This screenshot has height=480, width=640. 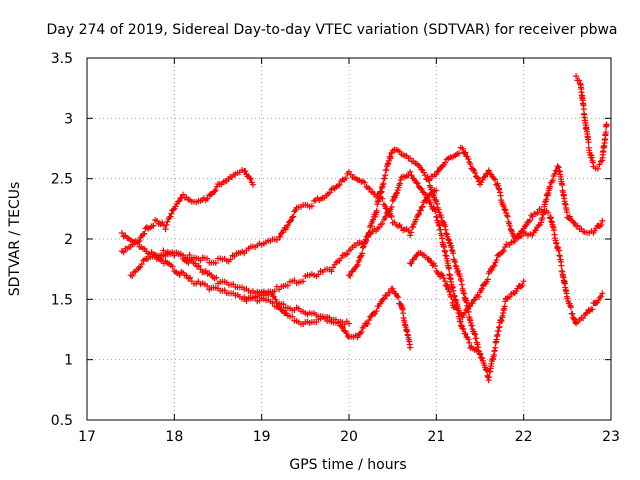 I want to click on y-tick-label: 2.5, so click(x=62, y=180).